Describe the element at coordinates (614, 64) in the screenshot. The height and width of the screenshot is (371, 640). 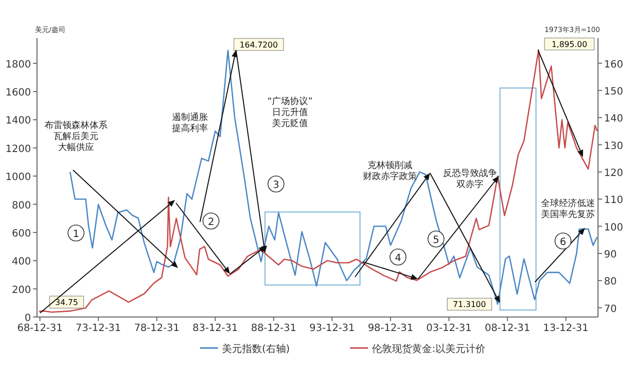
I see `y2-tick-label: 160` at that location.